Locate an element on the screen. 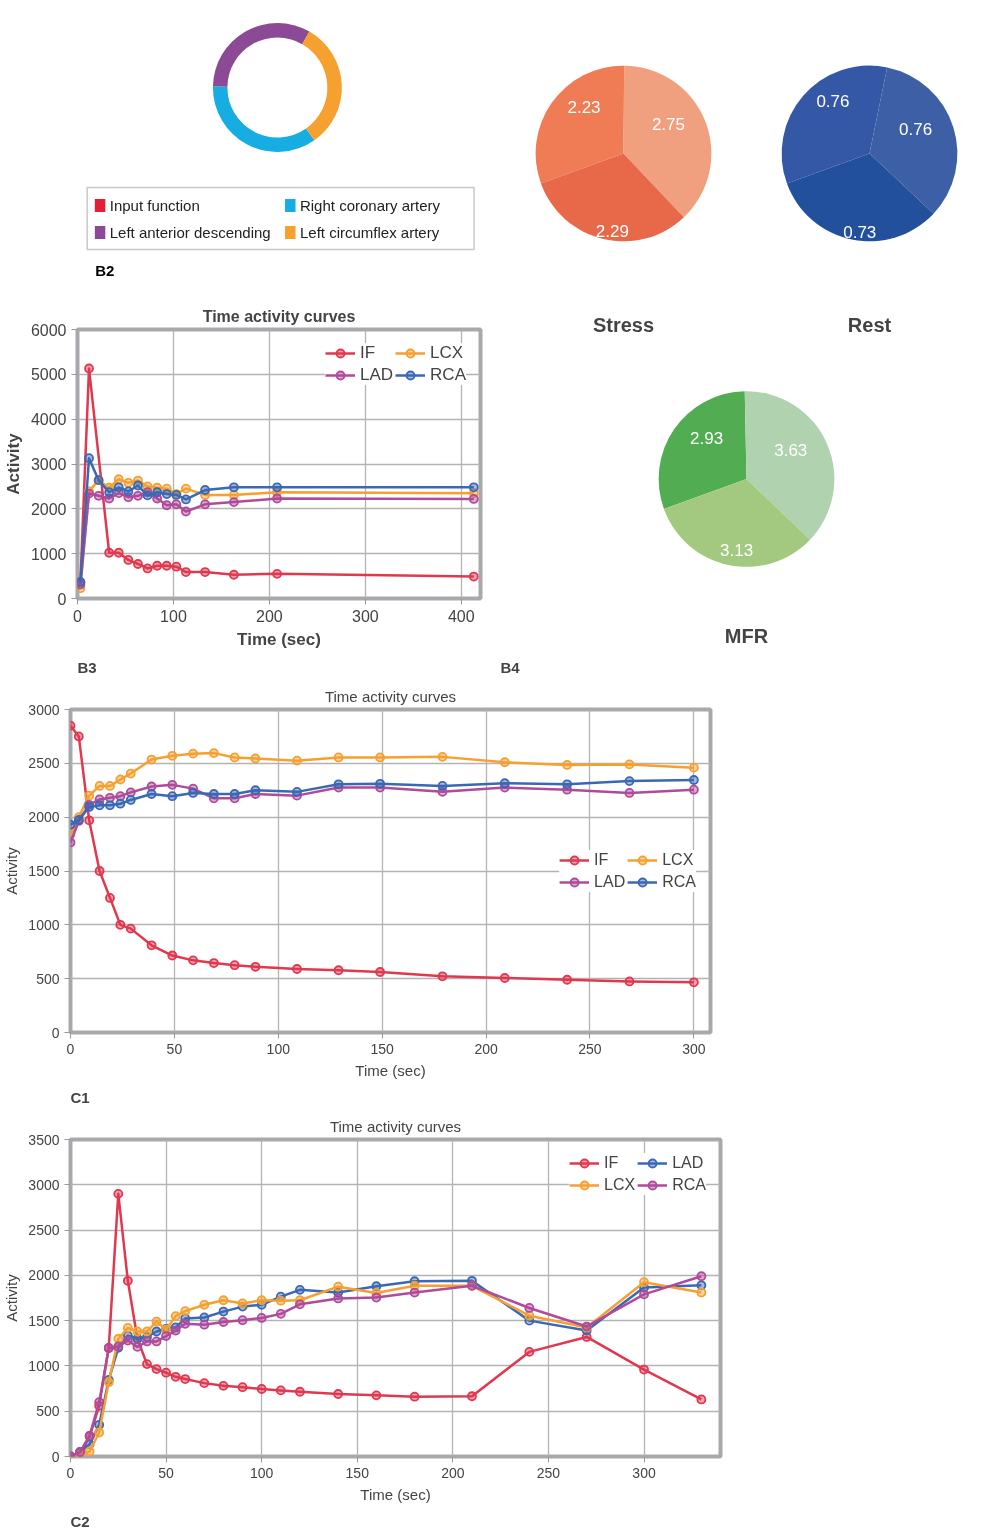 Image resolution: width=992 pixels, height=1534 pixels. text: B2 is located at coordinates (105, 270).